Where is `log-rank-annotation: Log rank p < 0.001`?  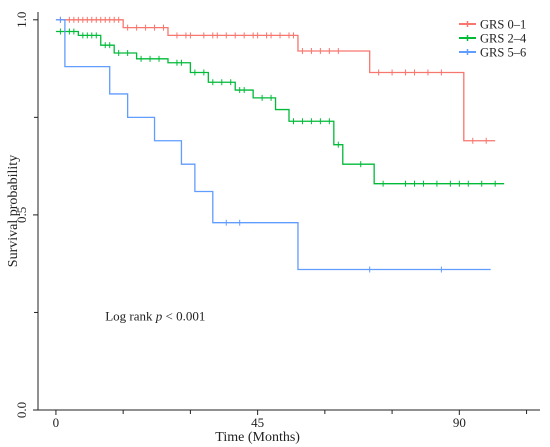 log-rank-annotation: Log rank p < 0.001 is located at coordinates (155, 315).